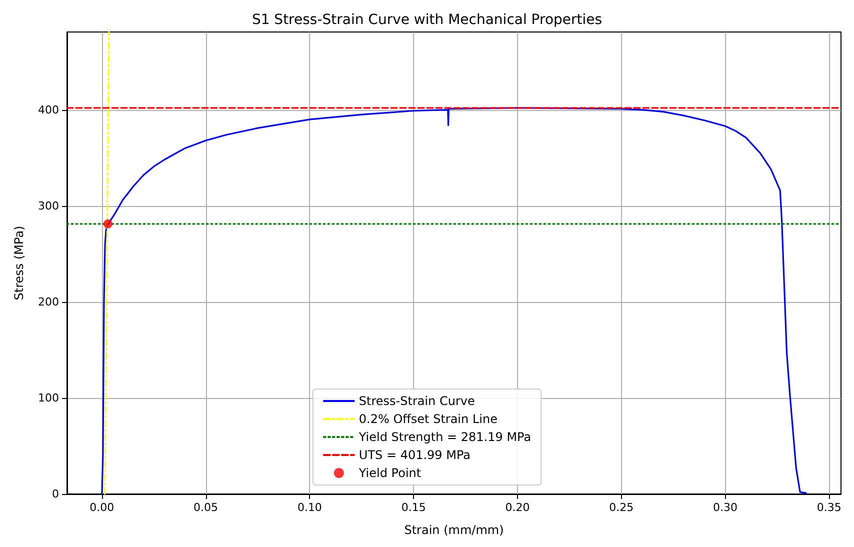 This screenshot has height=547, width=854. Describe the element at coordinates (829, 507) in the screenshot. I see `x-tick-label: 0.35` at that location.